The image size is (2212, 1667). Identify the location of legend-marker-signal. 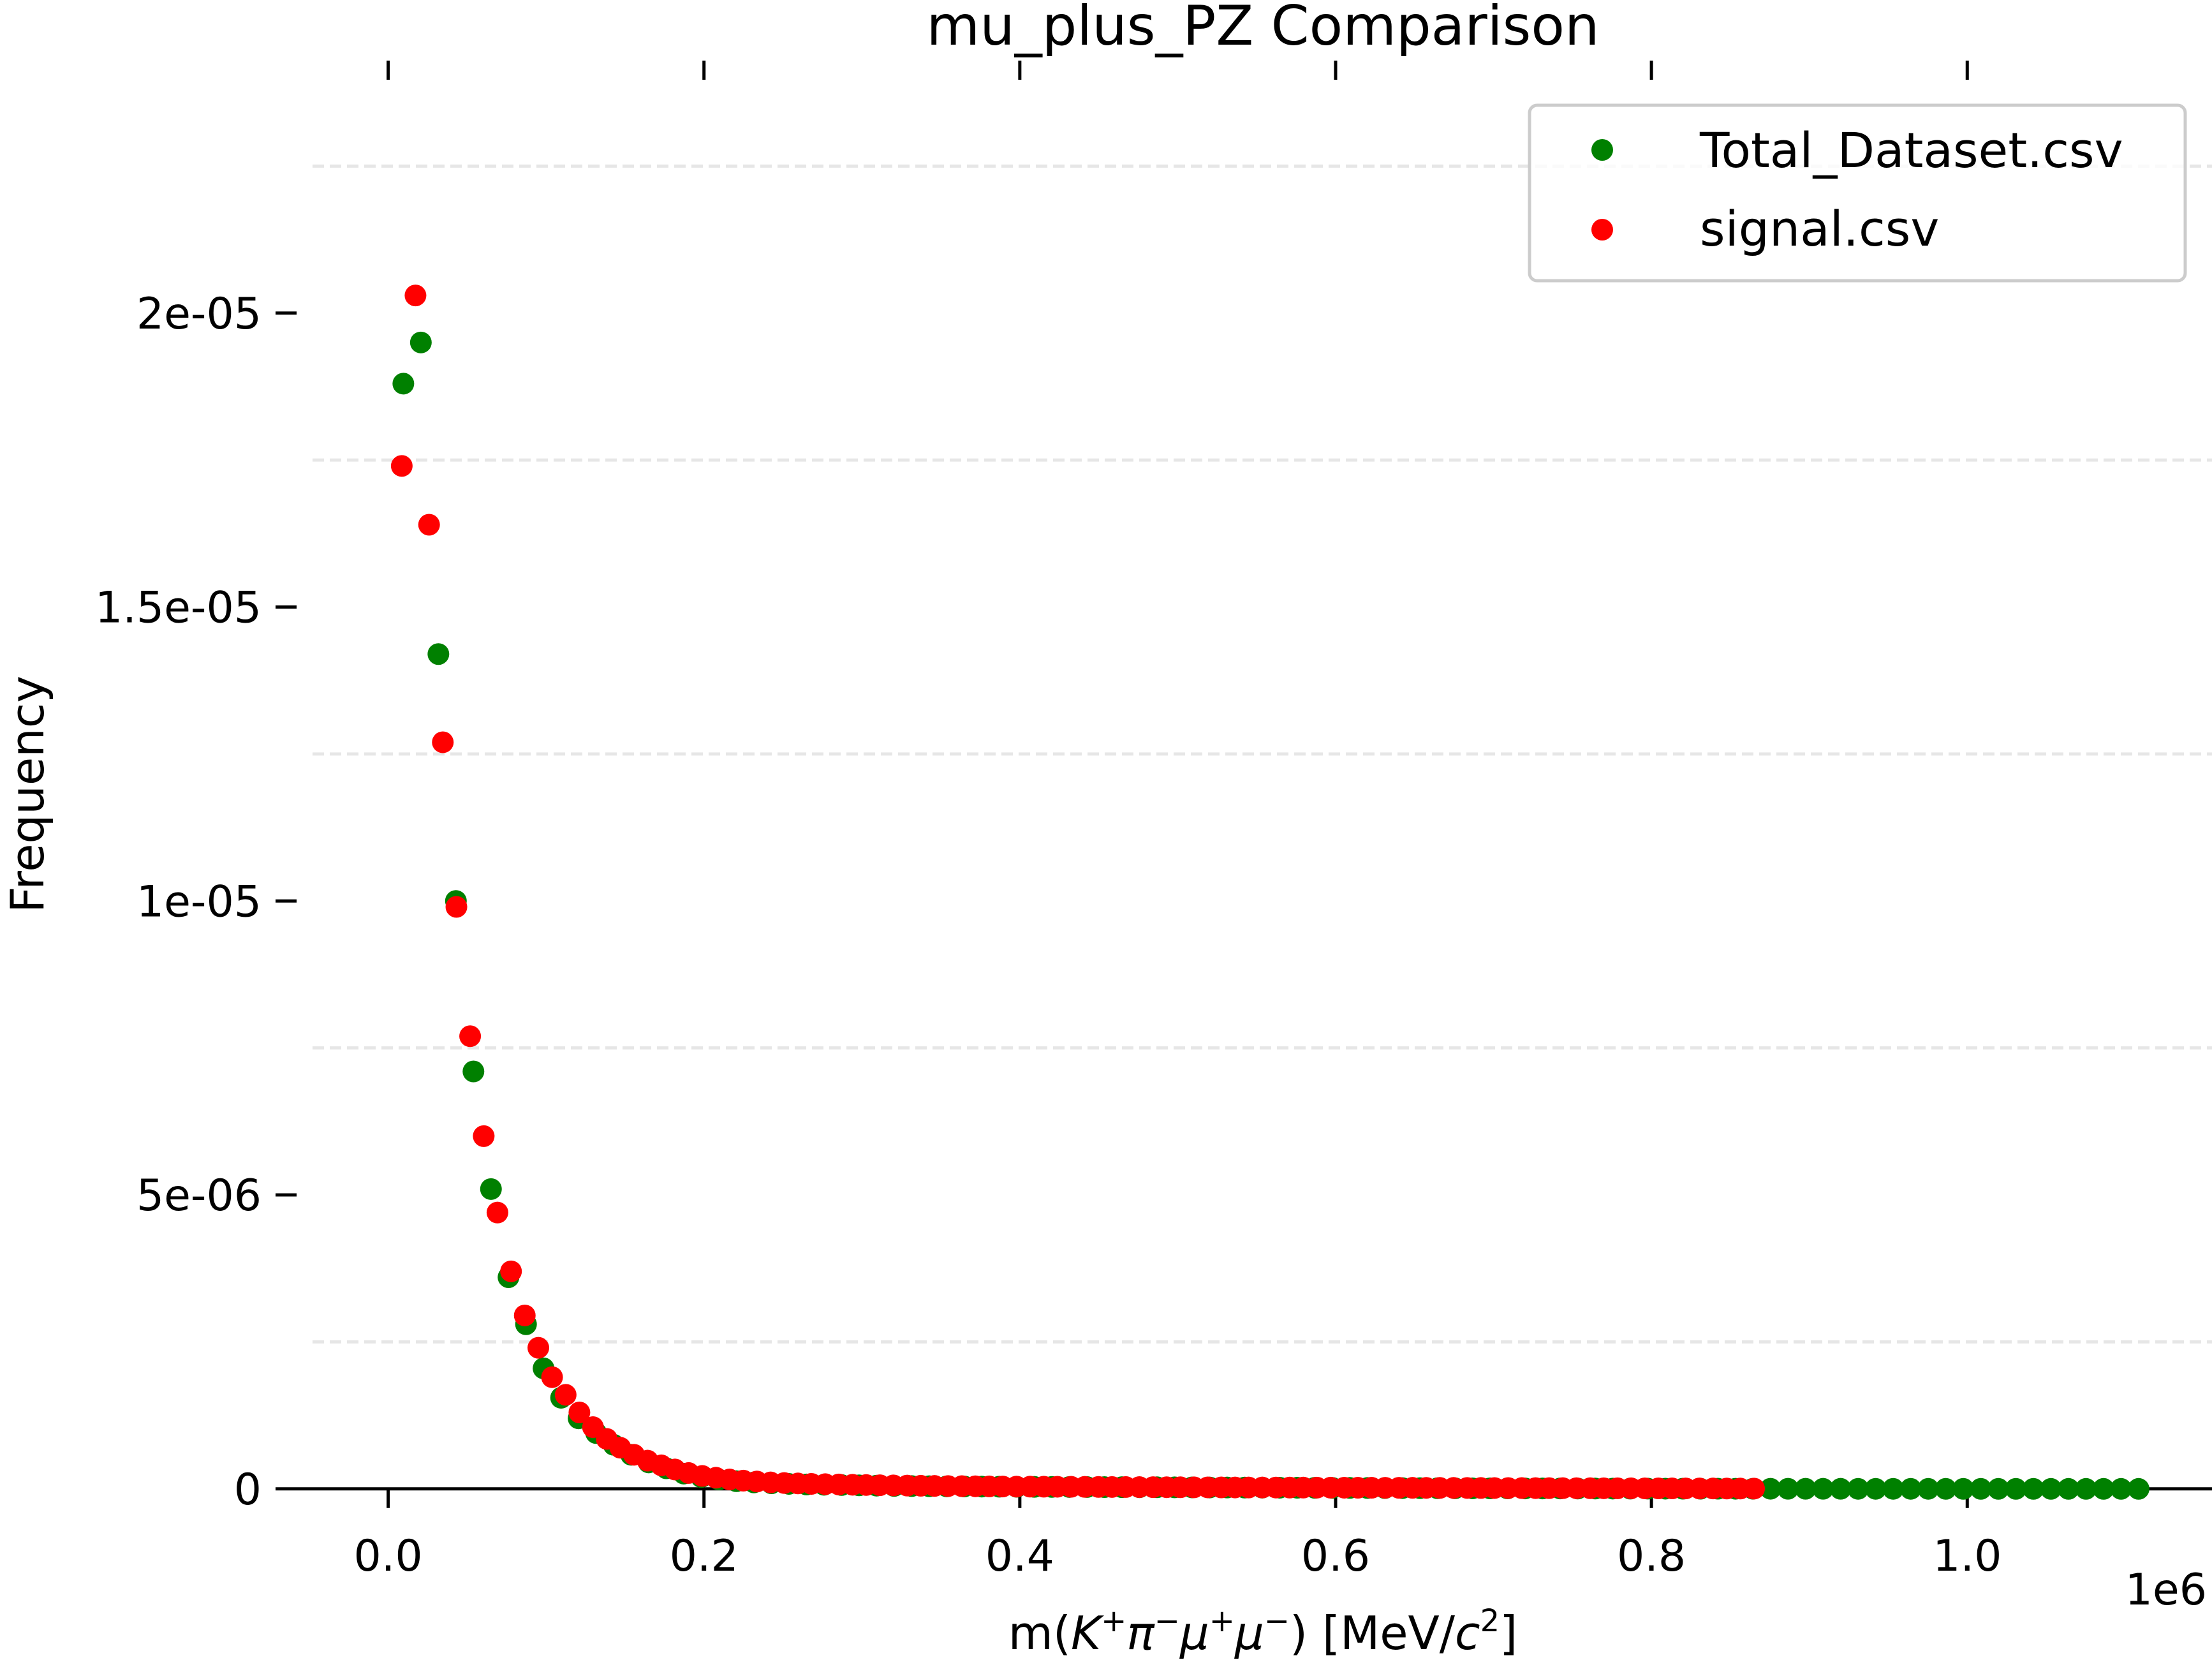
(1602, 230).